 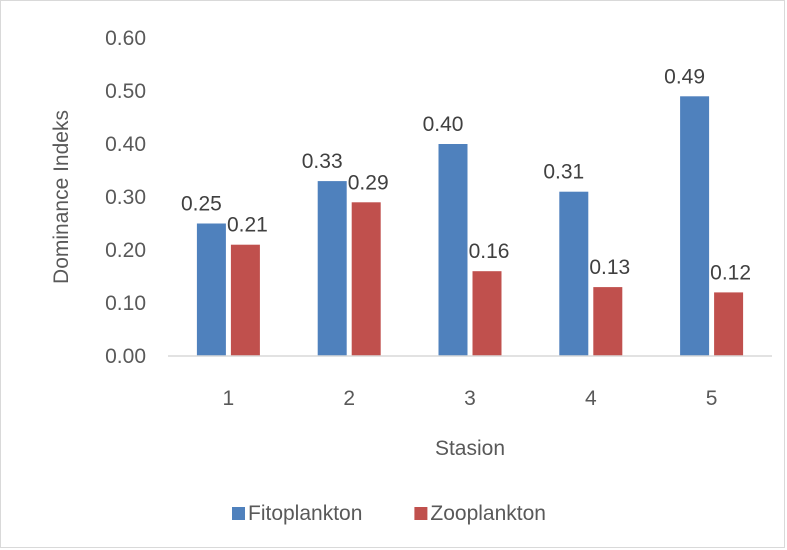 I want to click on x-tick-label: 1, so click(x=229, y=398).